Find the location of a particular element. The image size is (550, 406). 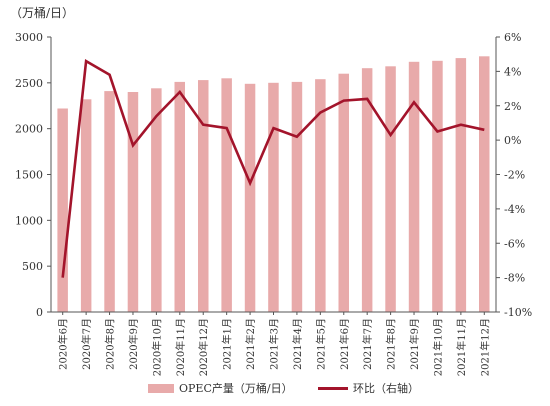

x-tick-label-16: 2021年10月 is located at coordinates (437, 347).